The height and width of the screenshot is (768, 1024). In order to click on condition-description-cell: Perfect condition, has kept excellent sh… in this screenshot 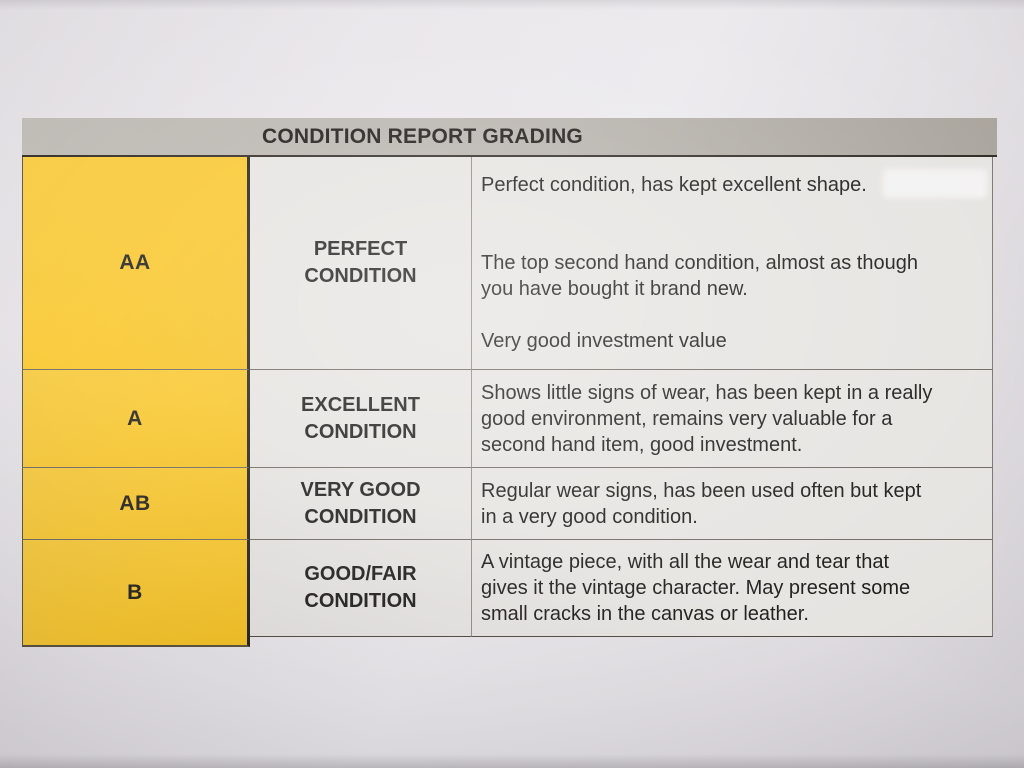, I will do `click(732, 263)`.